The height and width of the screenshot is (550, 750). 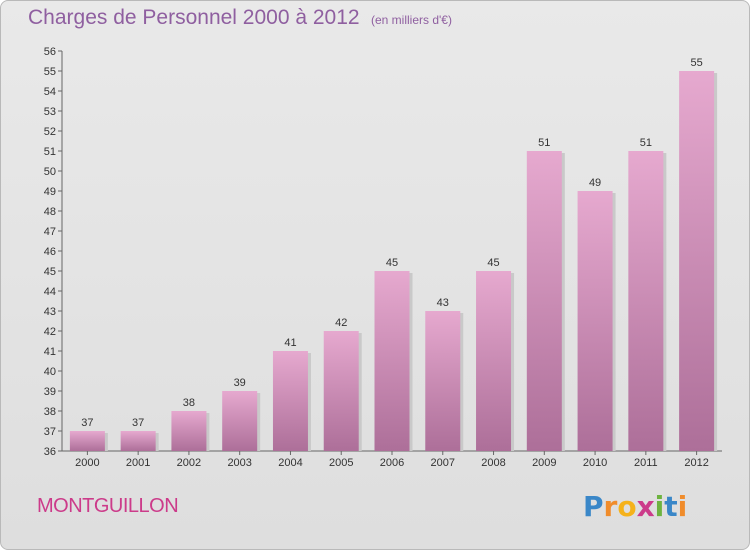 What do you see at coordinates (443, 381) in the screenshot?
I see `bar-2007` at bounding box center [443, 381].